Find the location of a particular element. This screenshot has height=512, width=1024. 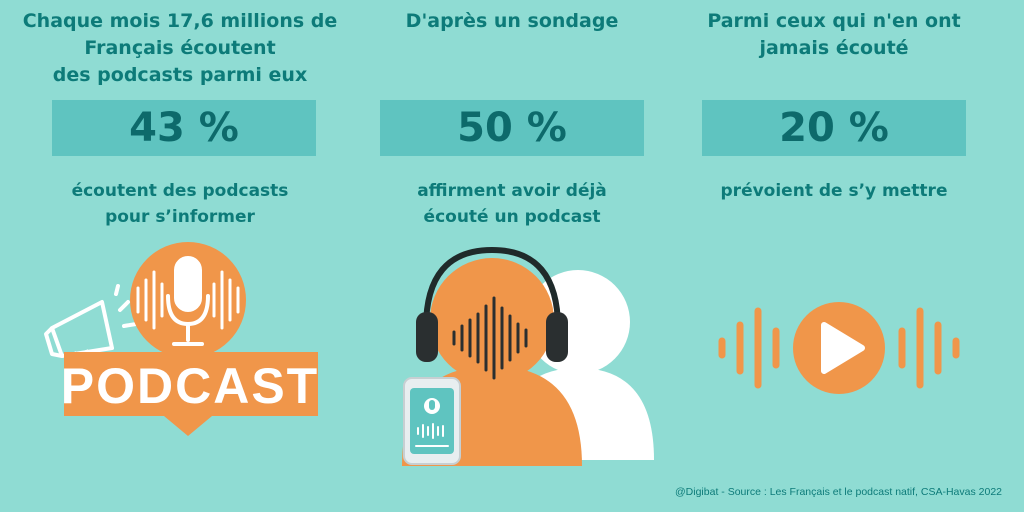

play-icon is located at coordinates (843, 348).